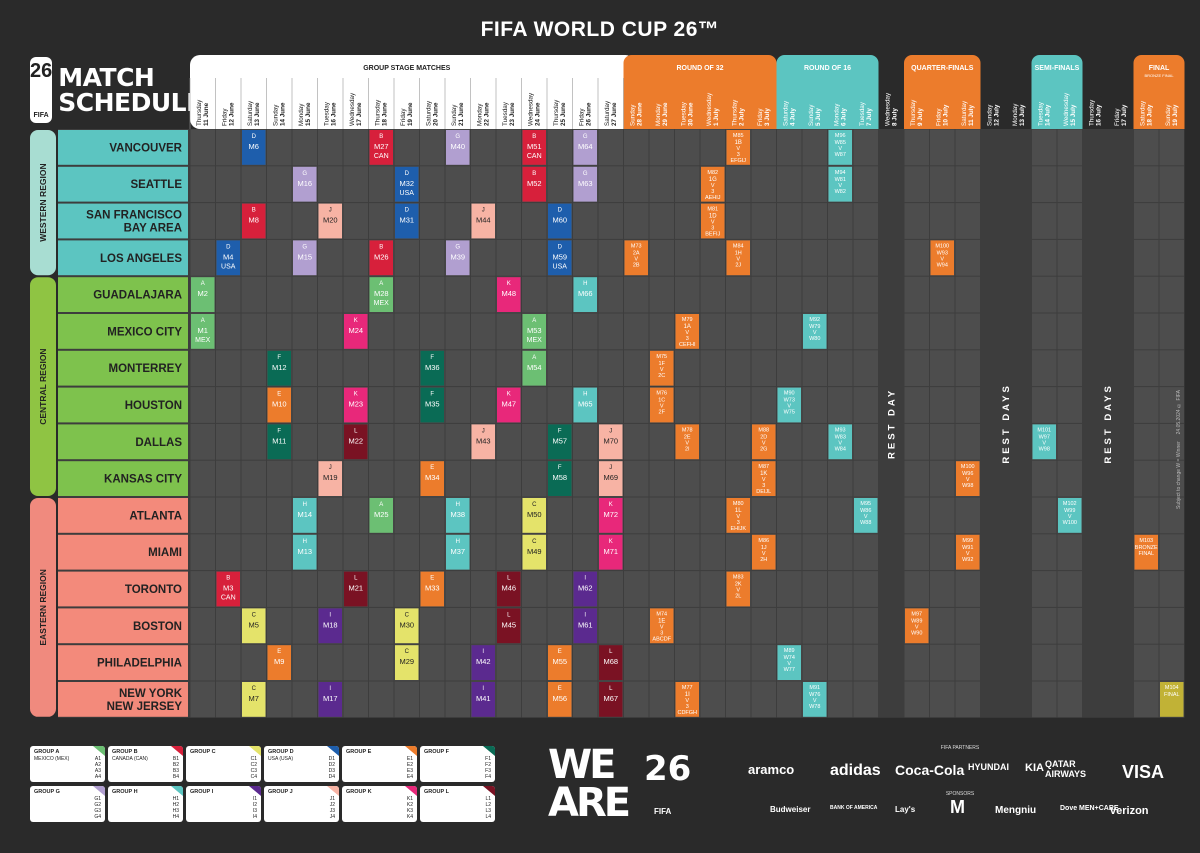 This screenshot has height=853, width=1200. What do you see at coordinates (827, 99) in the screenshot?
I see `stage-header-fill-r16` at bounding box center [827, 99].